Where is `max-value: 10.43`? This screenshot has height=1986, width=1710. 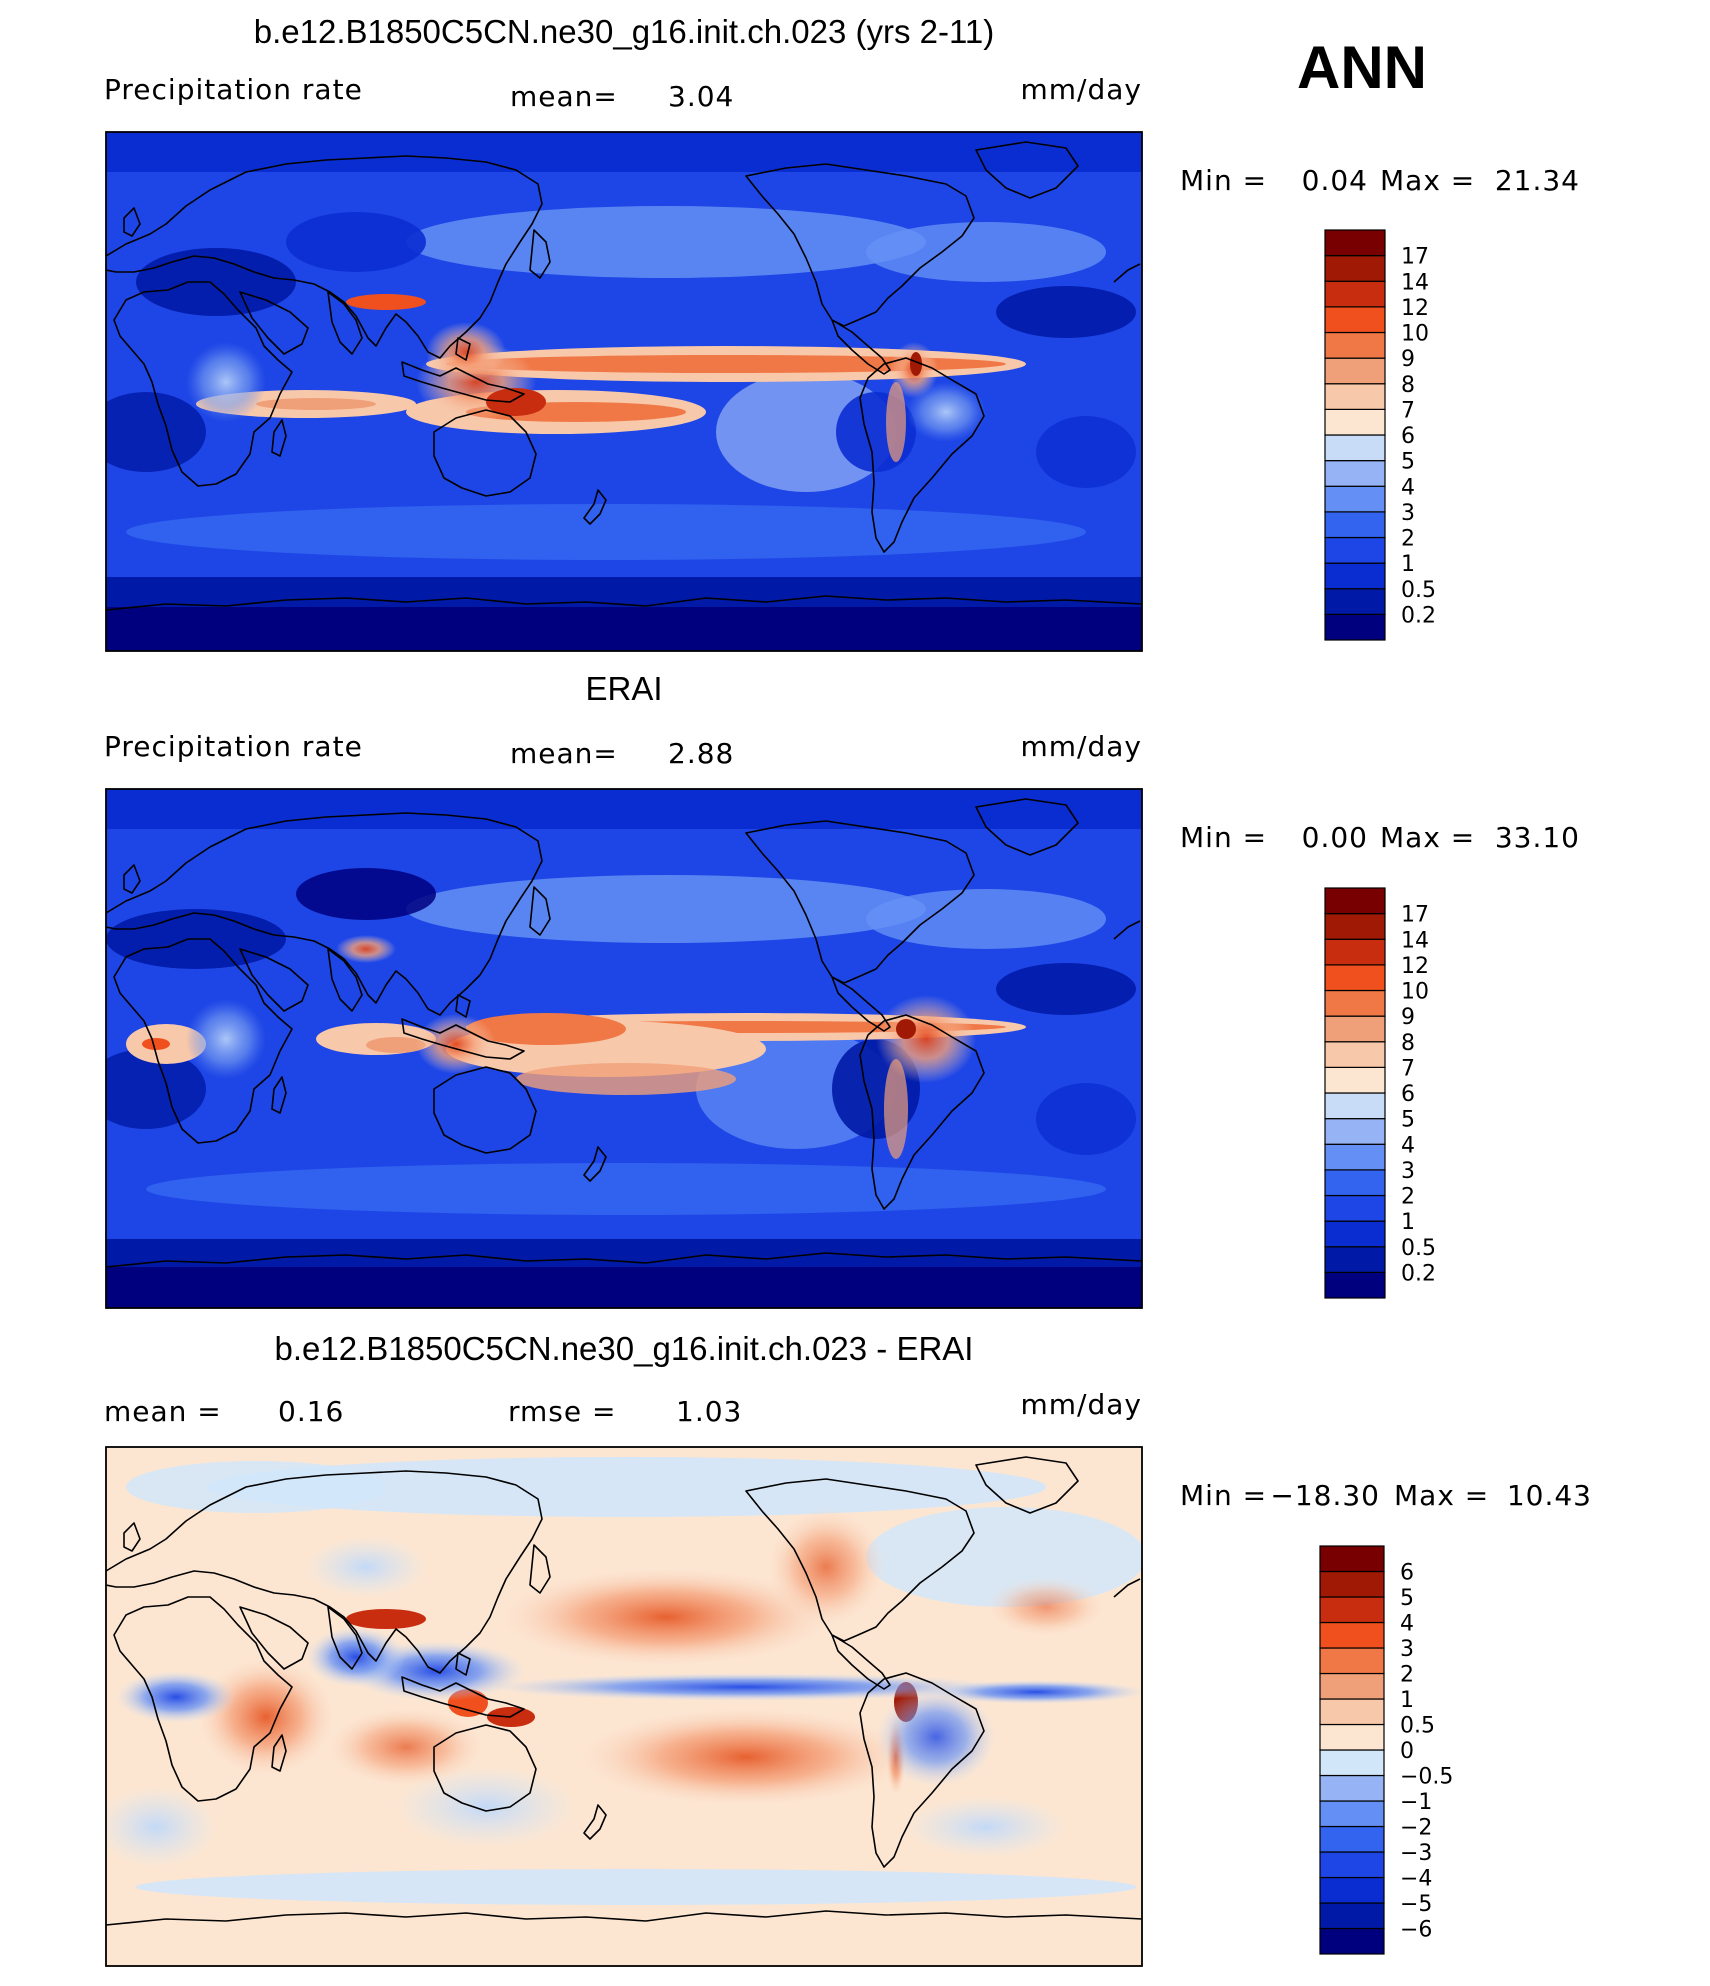
max-value: 10.43 is located at coordinates (1549, 1495).